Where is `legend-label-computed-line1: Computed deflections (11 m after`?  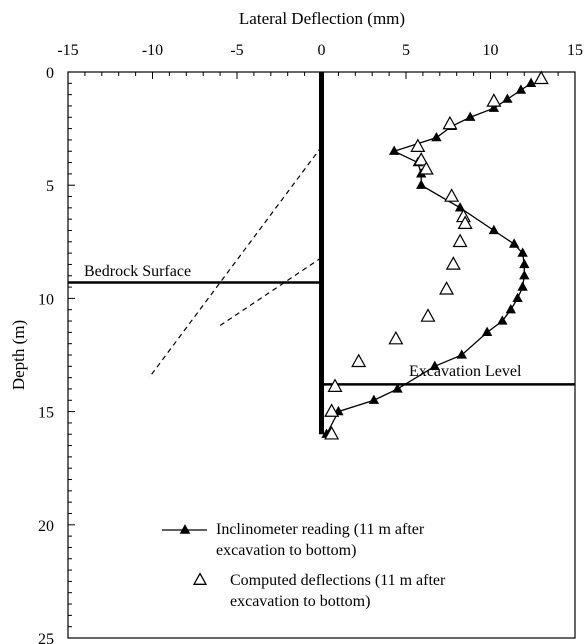
legend-label-computed-line1: Computed deflections (11 m after is located at coordinates (338, 580).